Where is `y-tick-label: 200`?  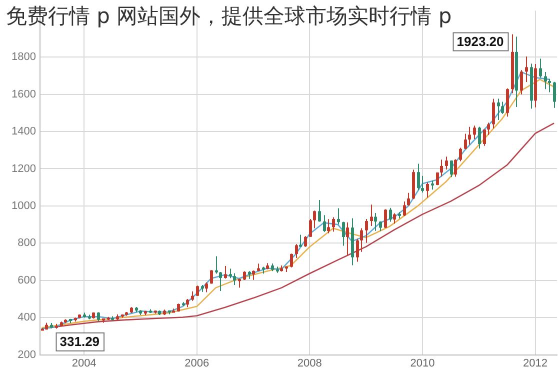 y-tick-label: 200 is located at coordinates (27, 354).